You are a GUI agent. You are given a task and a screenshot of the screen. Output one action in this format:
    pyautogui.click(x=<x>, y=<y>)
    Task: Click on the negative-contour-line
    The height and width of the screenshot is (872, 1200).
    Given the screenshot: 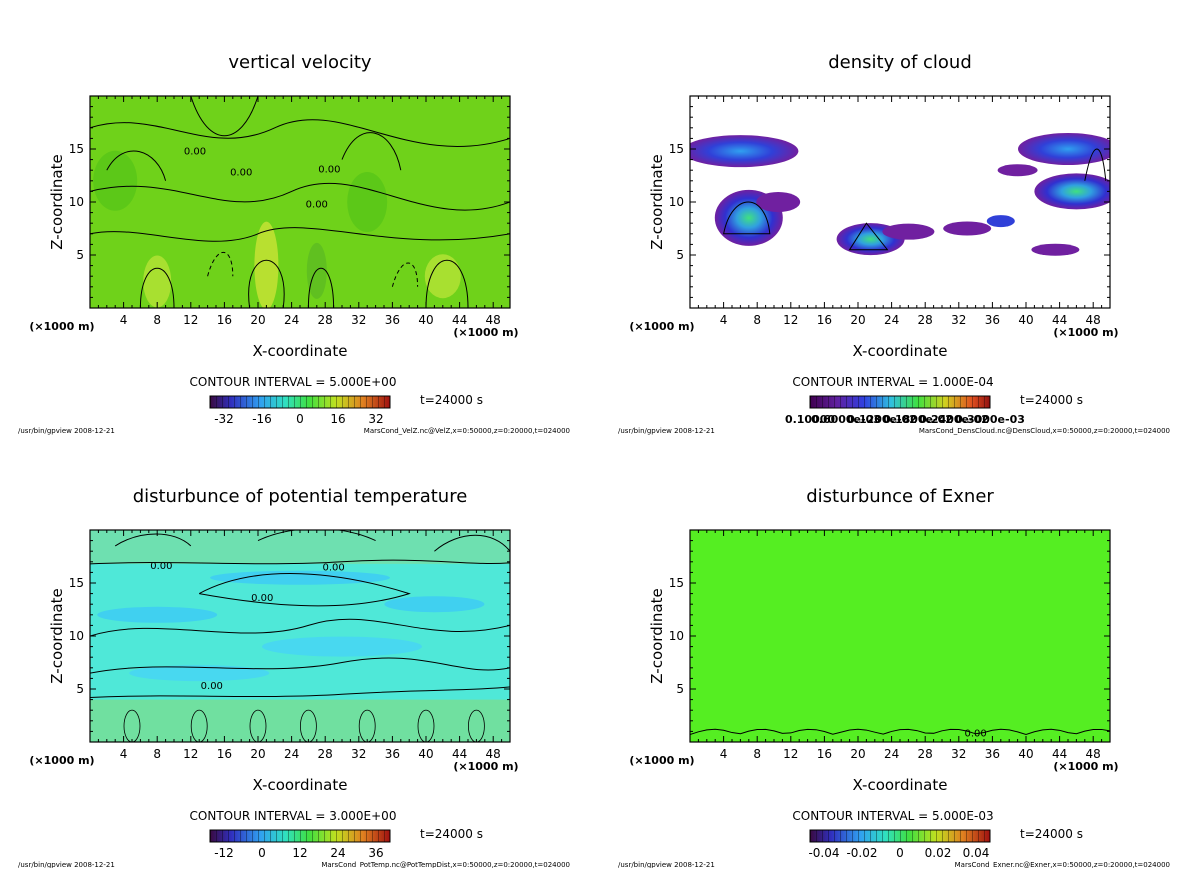 What is the action you would take?
    pyautogui.click(x=220, y=264)
    